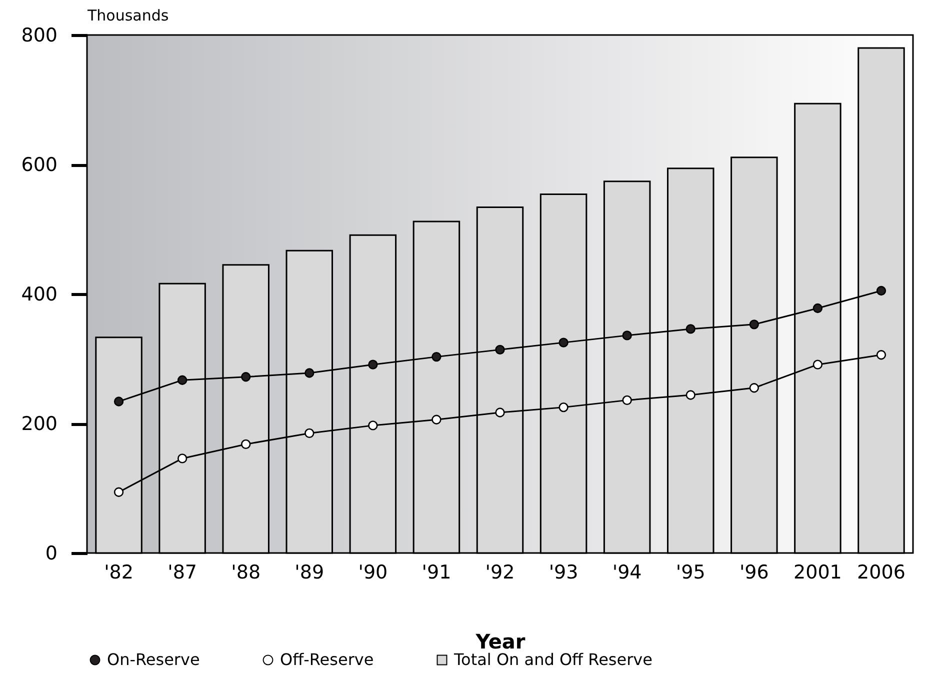 The width and height of the screenshot is (943, 692). I want to click on y-tick-label: 600, so click(39, 165).